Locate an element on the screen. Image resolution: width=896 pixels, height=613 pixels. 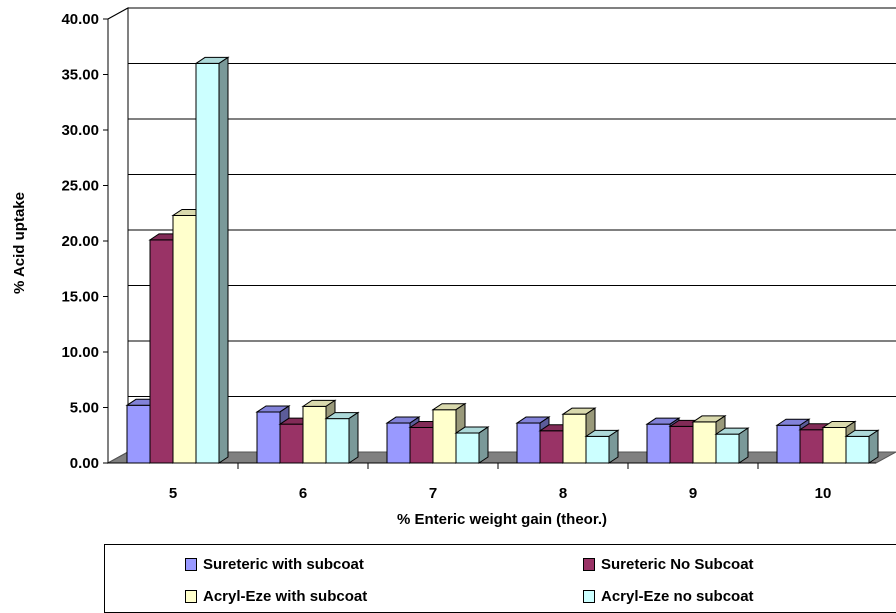
y-axis-title: % Acid uptake is located at coordinates (19, 243).